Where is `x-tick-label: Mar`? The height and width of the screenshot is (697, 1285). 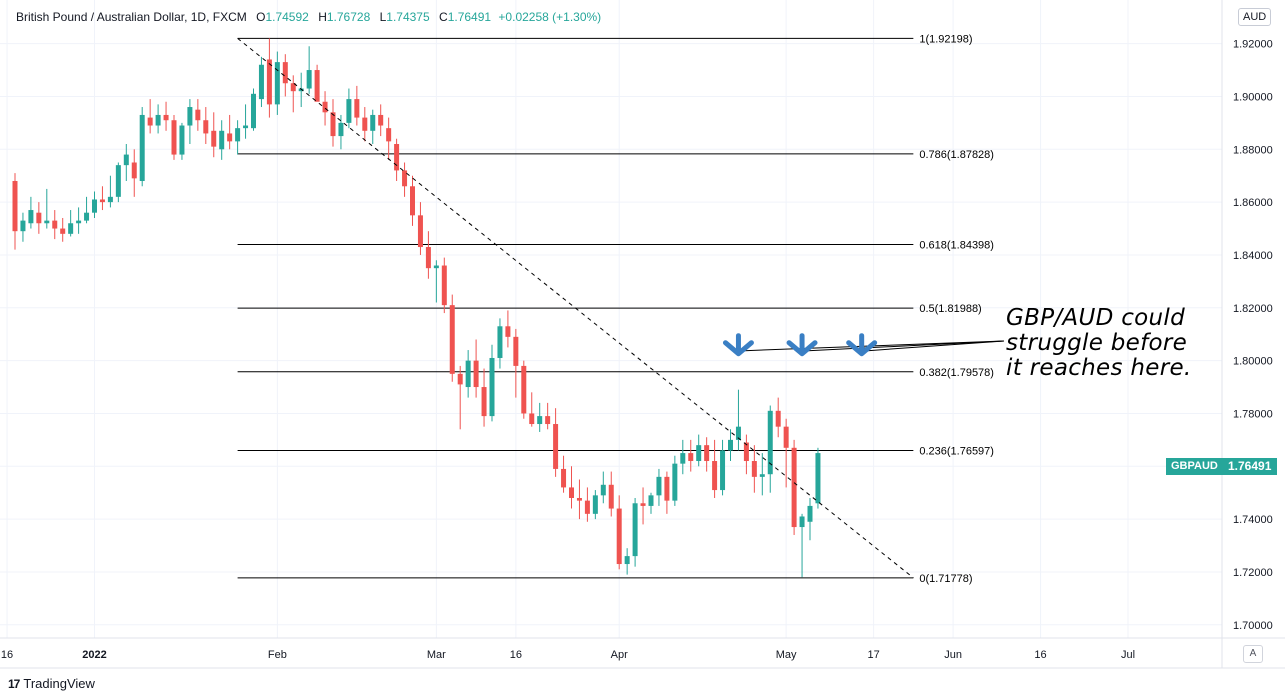 x-tick-label: Mar is located at coordinates (436, 655).